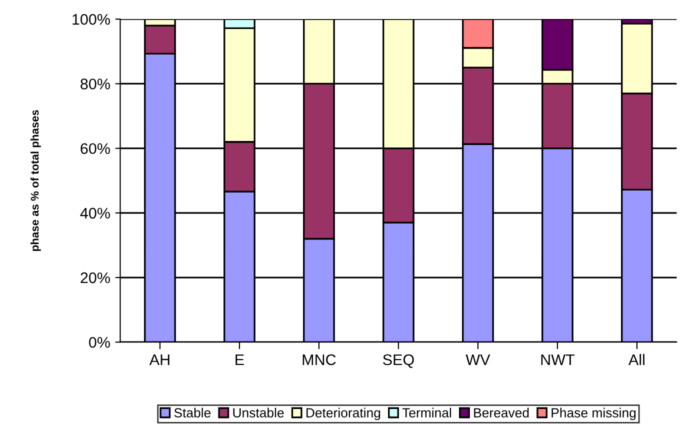 The height and width of the screenshot is (425, 687). Describe the element at coordinates (99, 342) in the screenshot. I see `y-tick-label: 0%` at that location.